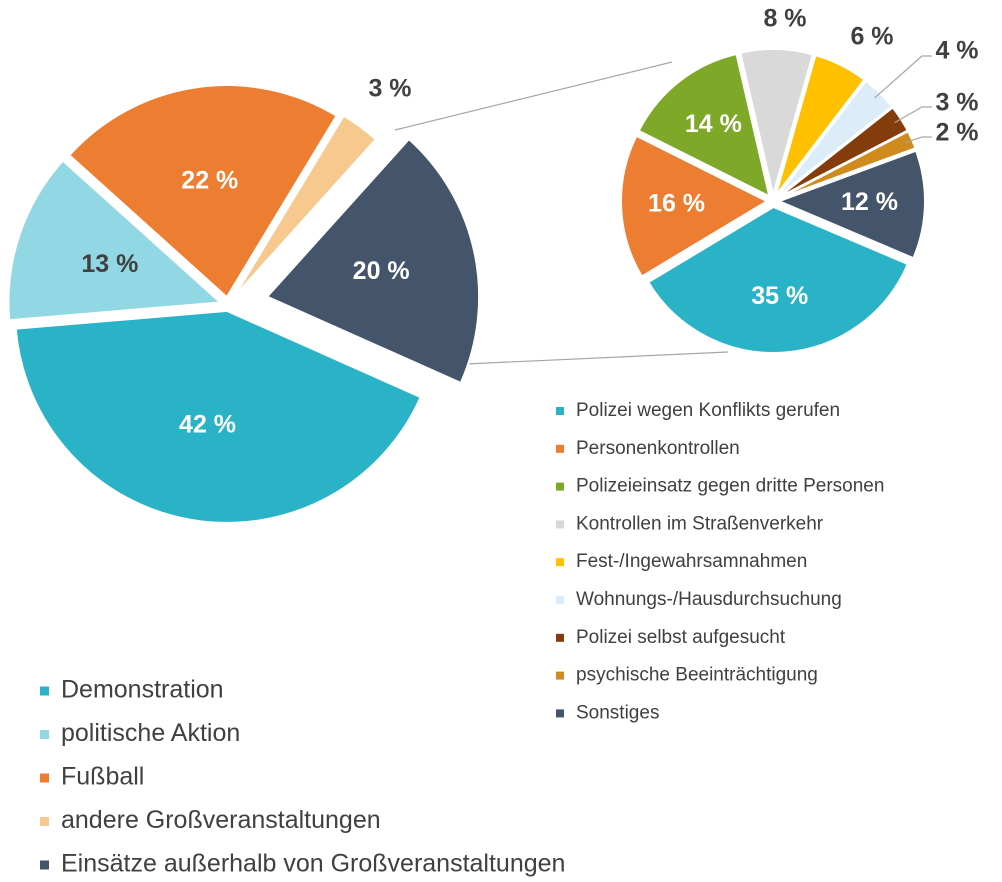  I want to click on data-label: 12 %, so click(869, 202).